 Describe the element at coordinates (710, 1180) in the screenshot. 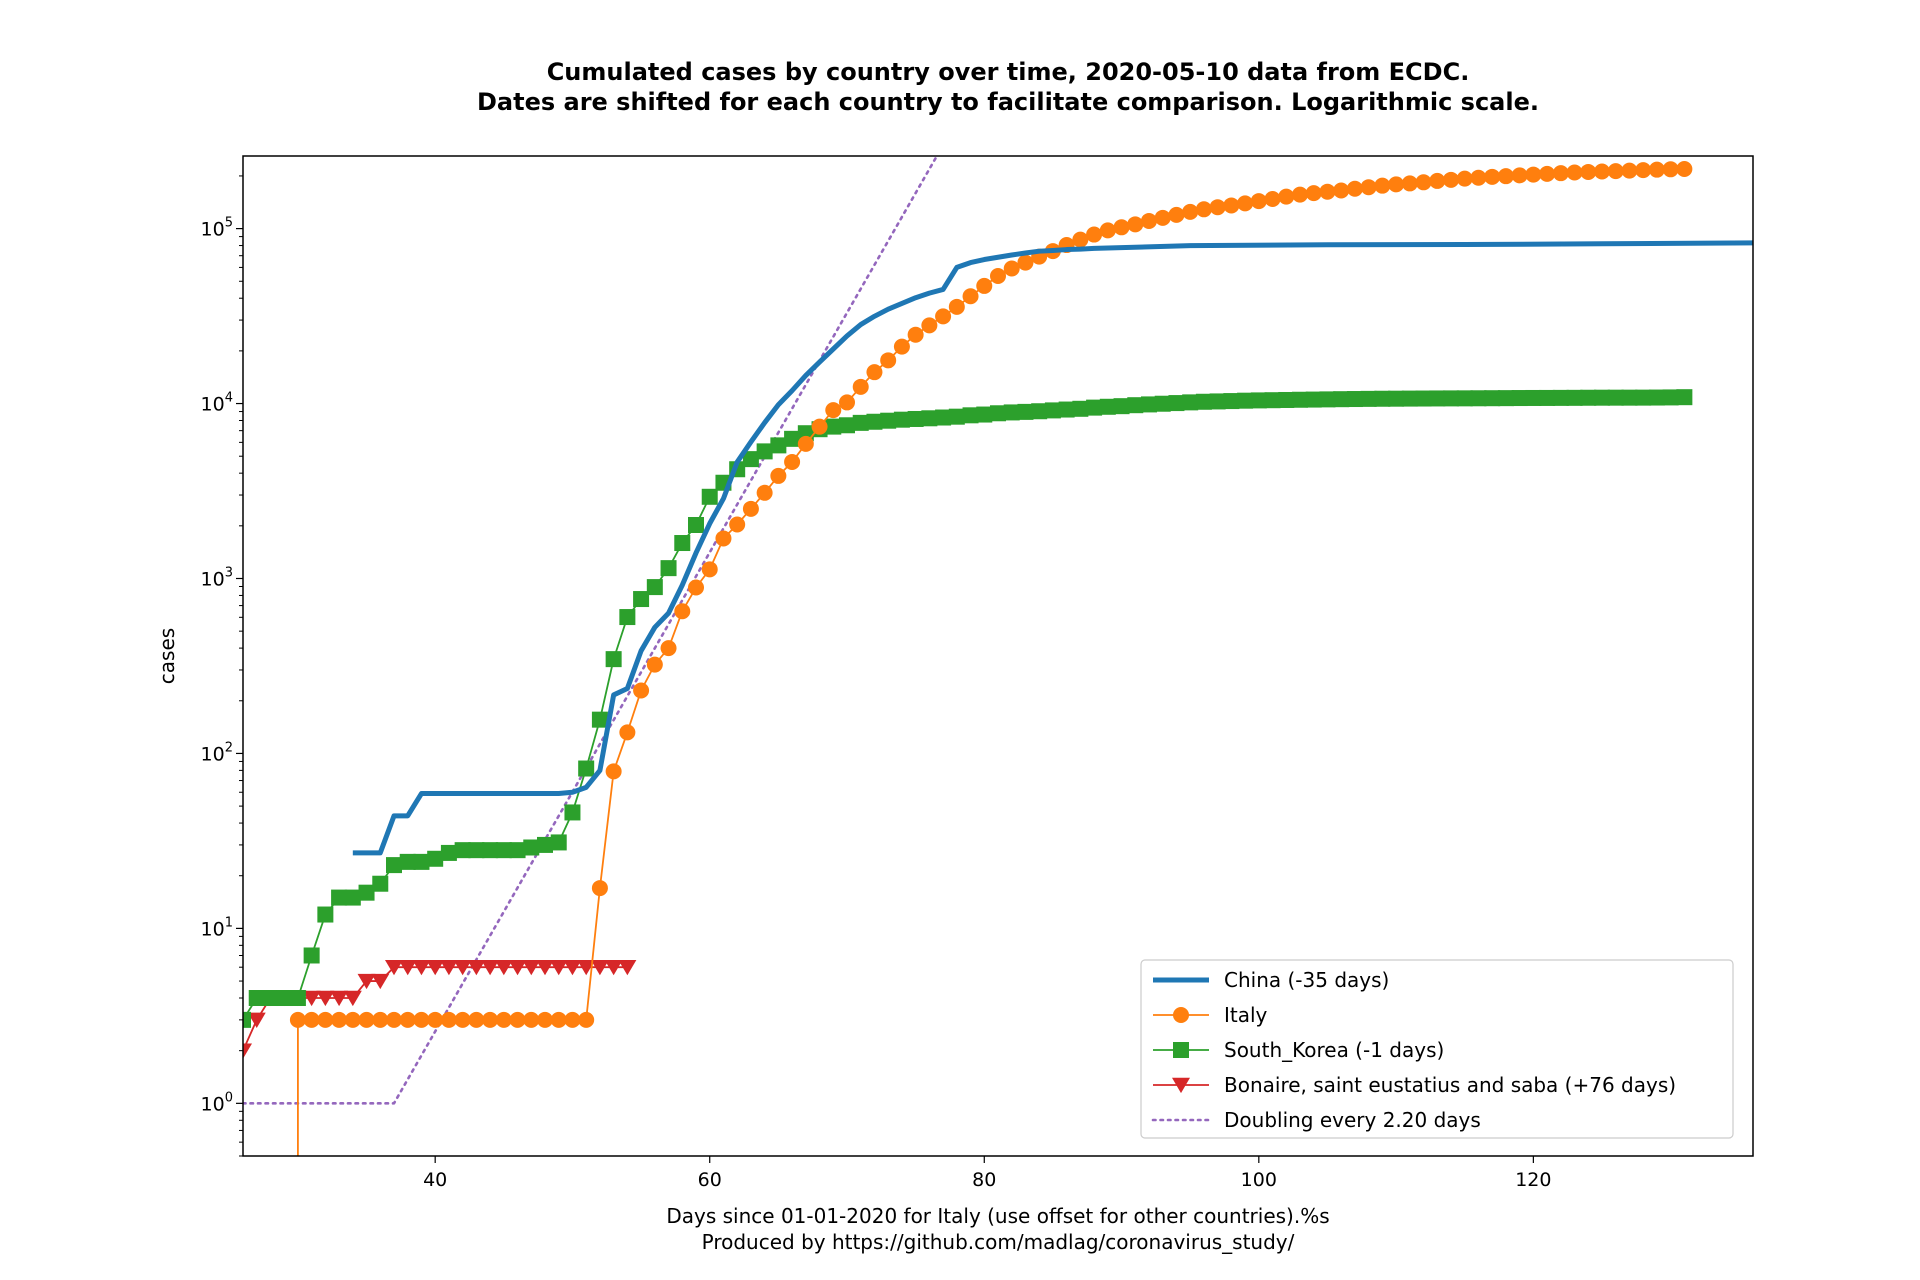

I see `x-tick-label: 60` at that location.